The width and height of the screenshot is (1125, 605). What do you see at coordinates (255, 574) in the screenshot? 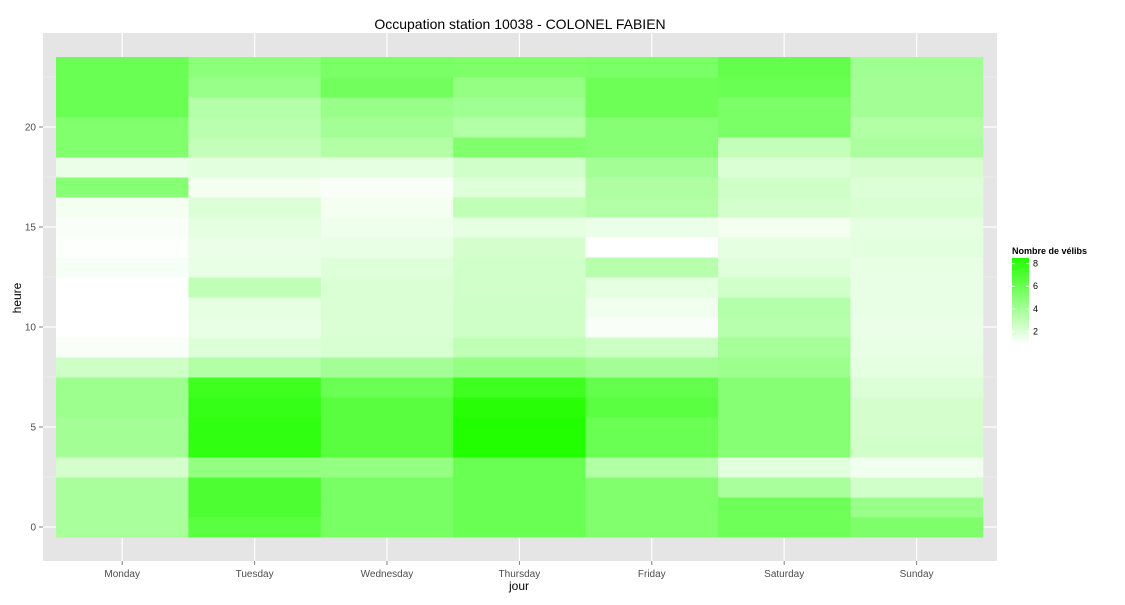
I see `x-tick-label: Tuesday` at bounding box center [255, 574].